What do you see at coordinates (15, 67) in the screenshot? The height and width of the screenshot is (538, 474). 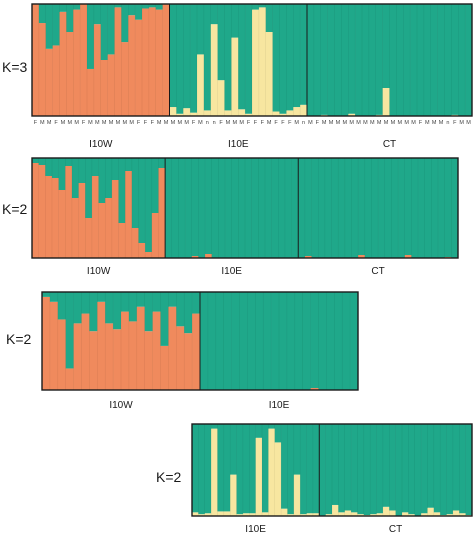 I see `k-label: K=3` at bounding box center [15, 67].